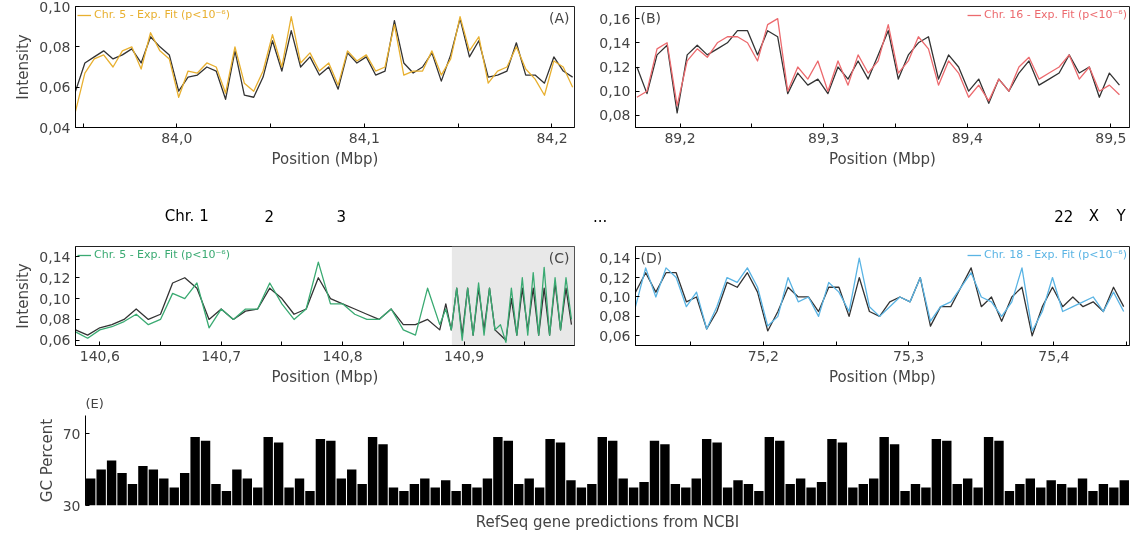  I want to click on x-tick-label: 75,3, so click(909, 355).